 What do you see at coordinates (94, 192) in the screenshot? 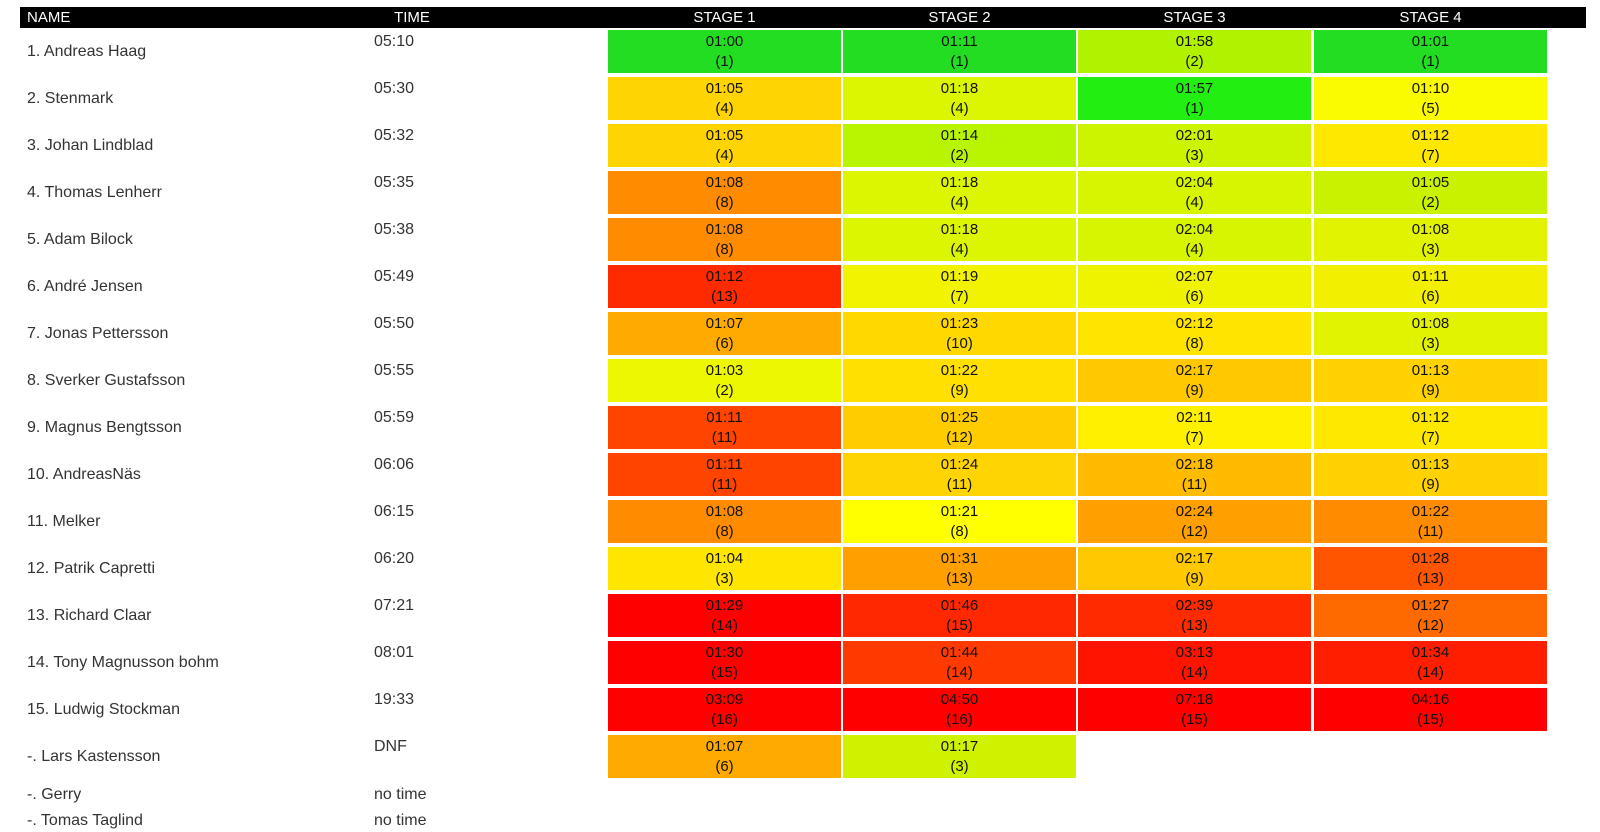
I see `rider-name: 4. Thomas Lenherr` at bounding box center [94, 192].